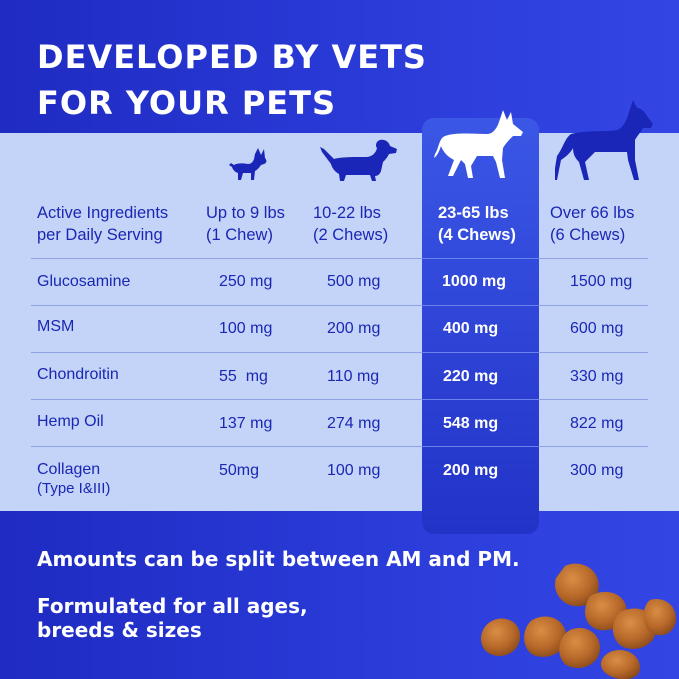 The image size is (679, 679). I want to click on table-cell: 55 mg, so click(243, 376).